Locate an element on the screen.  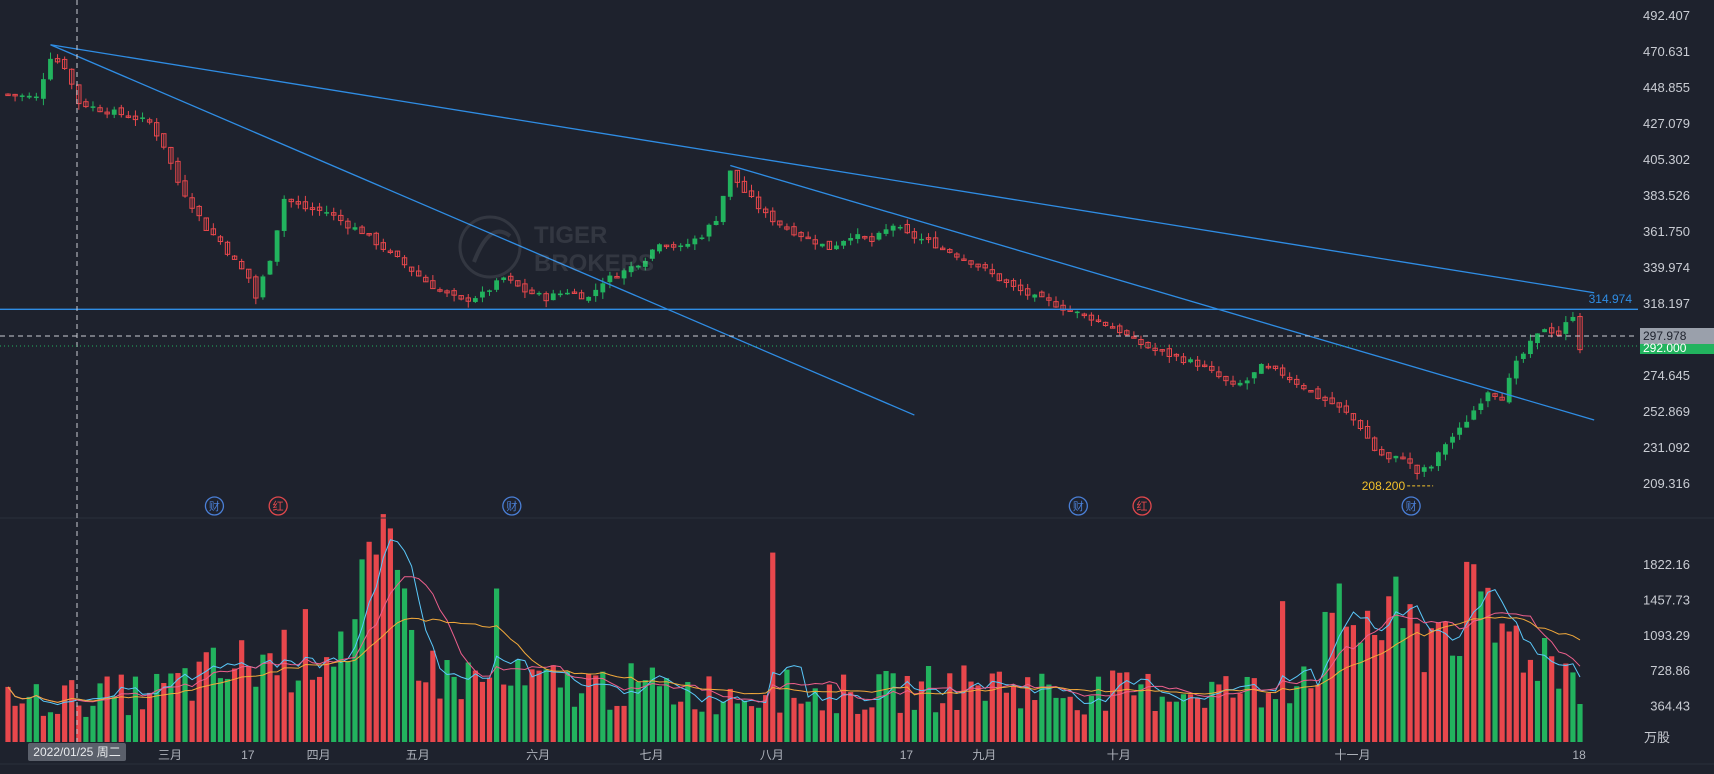
event-markers: 财红财财红财 is located at coordinates (812, 506).